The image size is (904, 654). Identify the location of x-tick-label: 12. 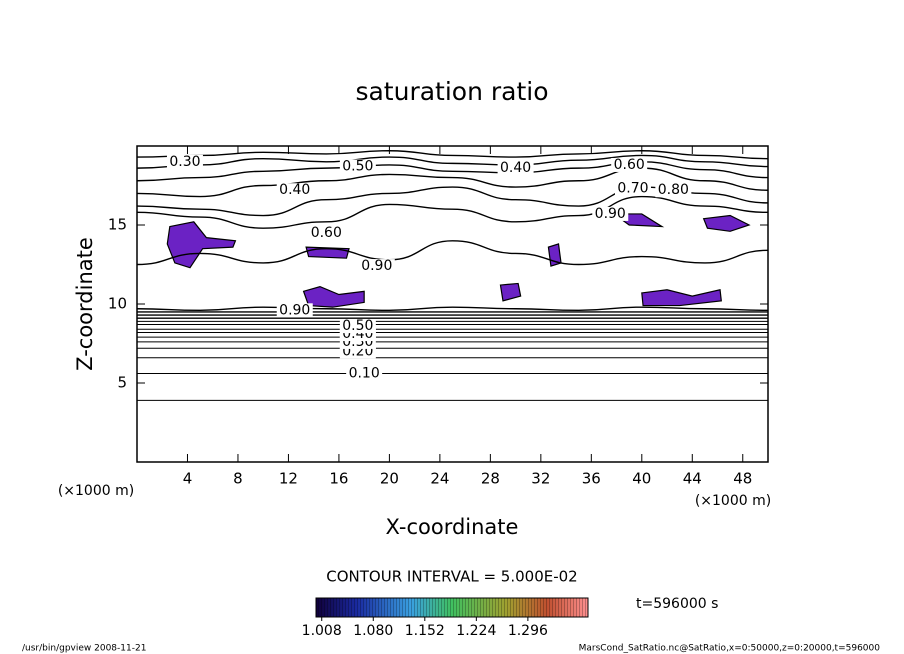
(288, 479).